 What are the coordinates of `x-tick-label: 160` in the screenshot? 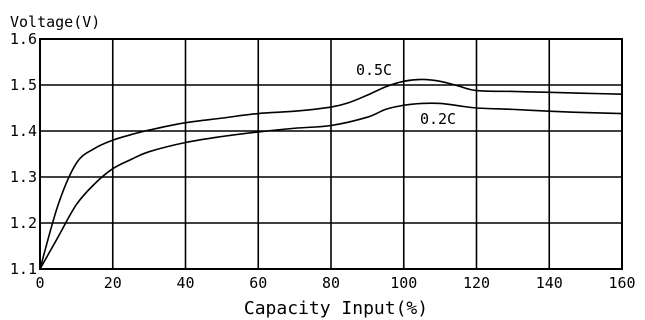 It's located at (621, 283).